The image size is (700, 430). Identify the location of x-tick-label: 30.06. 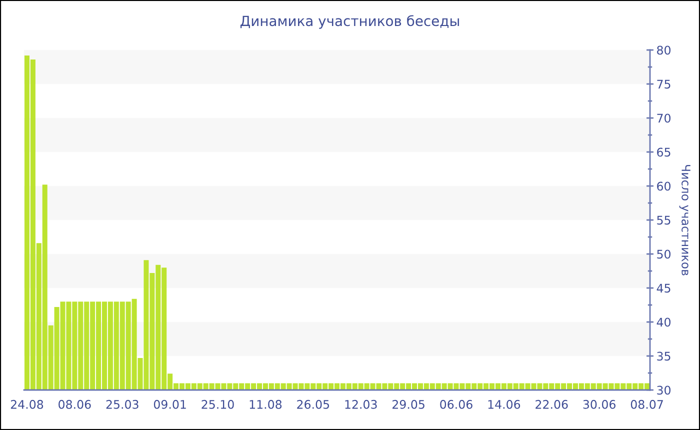
(599, 404).